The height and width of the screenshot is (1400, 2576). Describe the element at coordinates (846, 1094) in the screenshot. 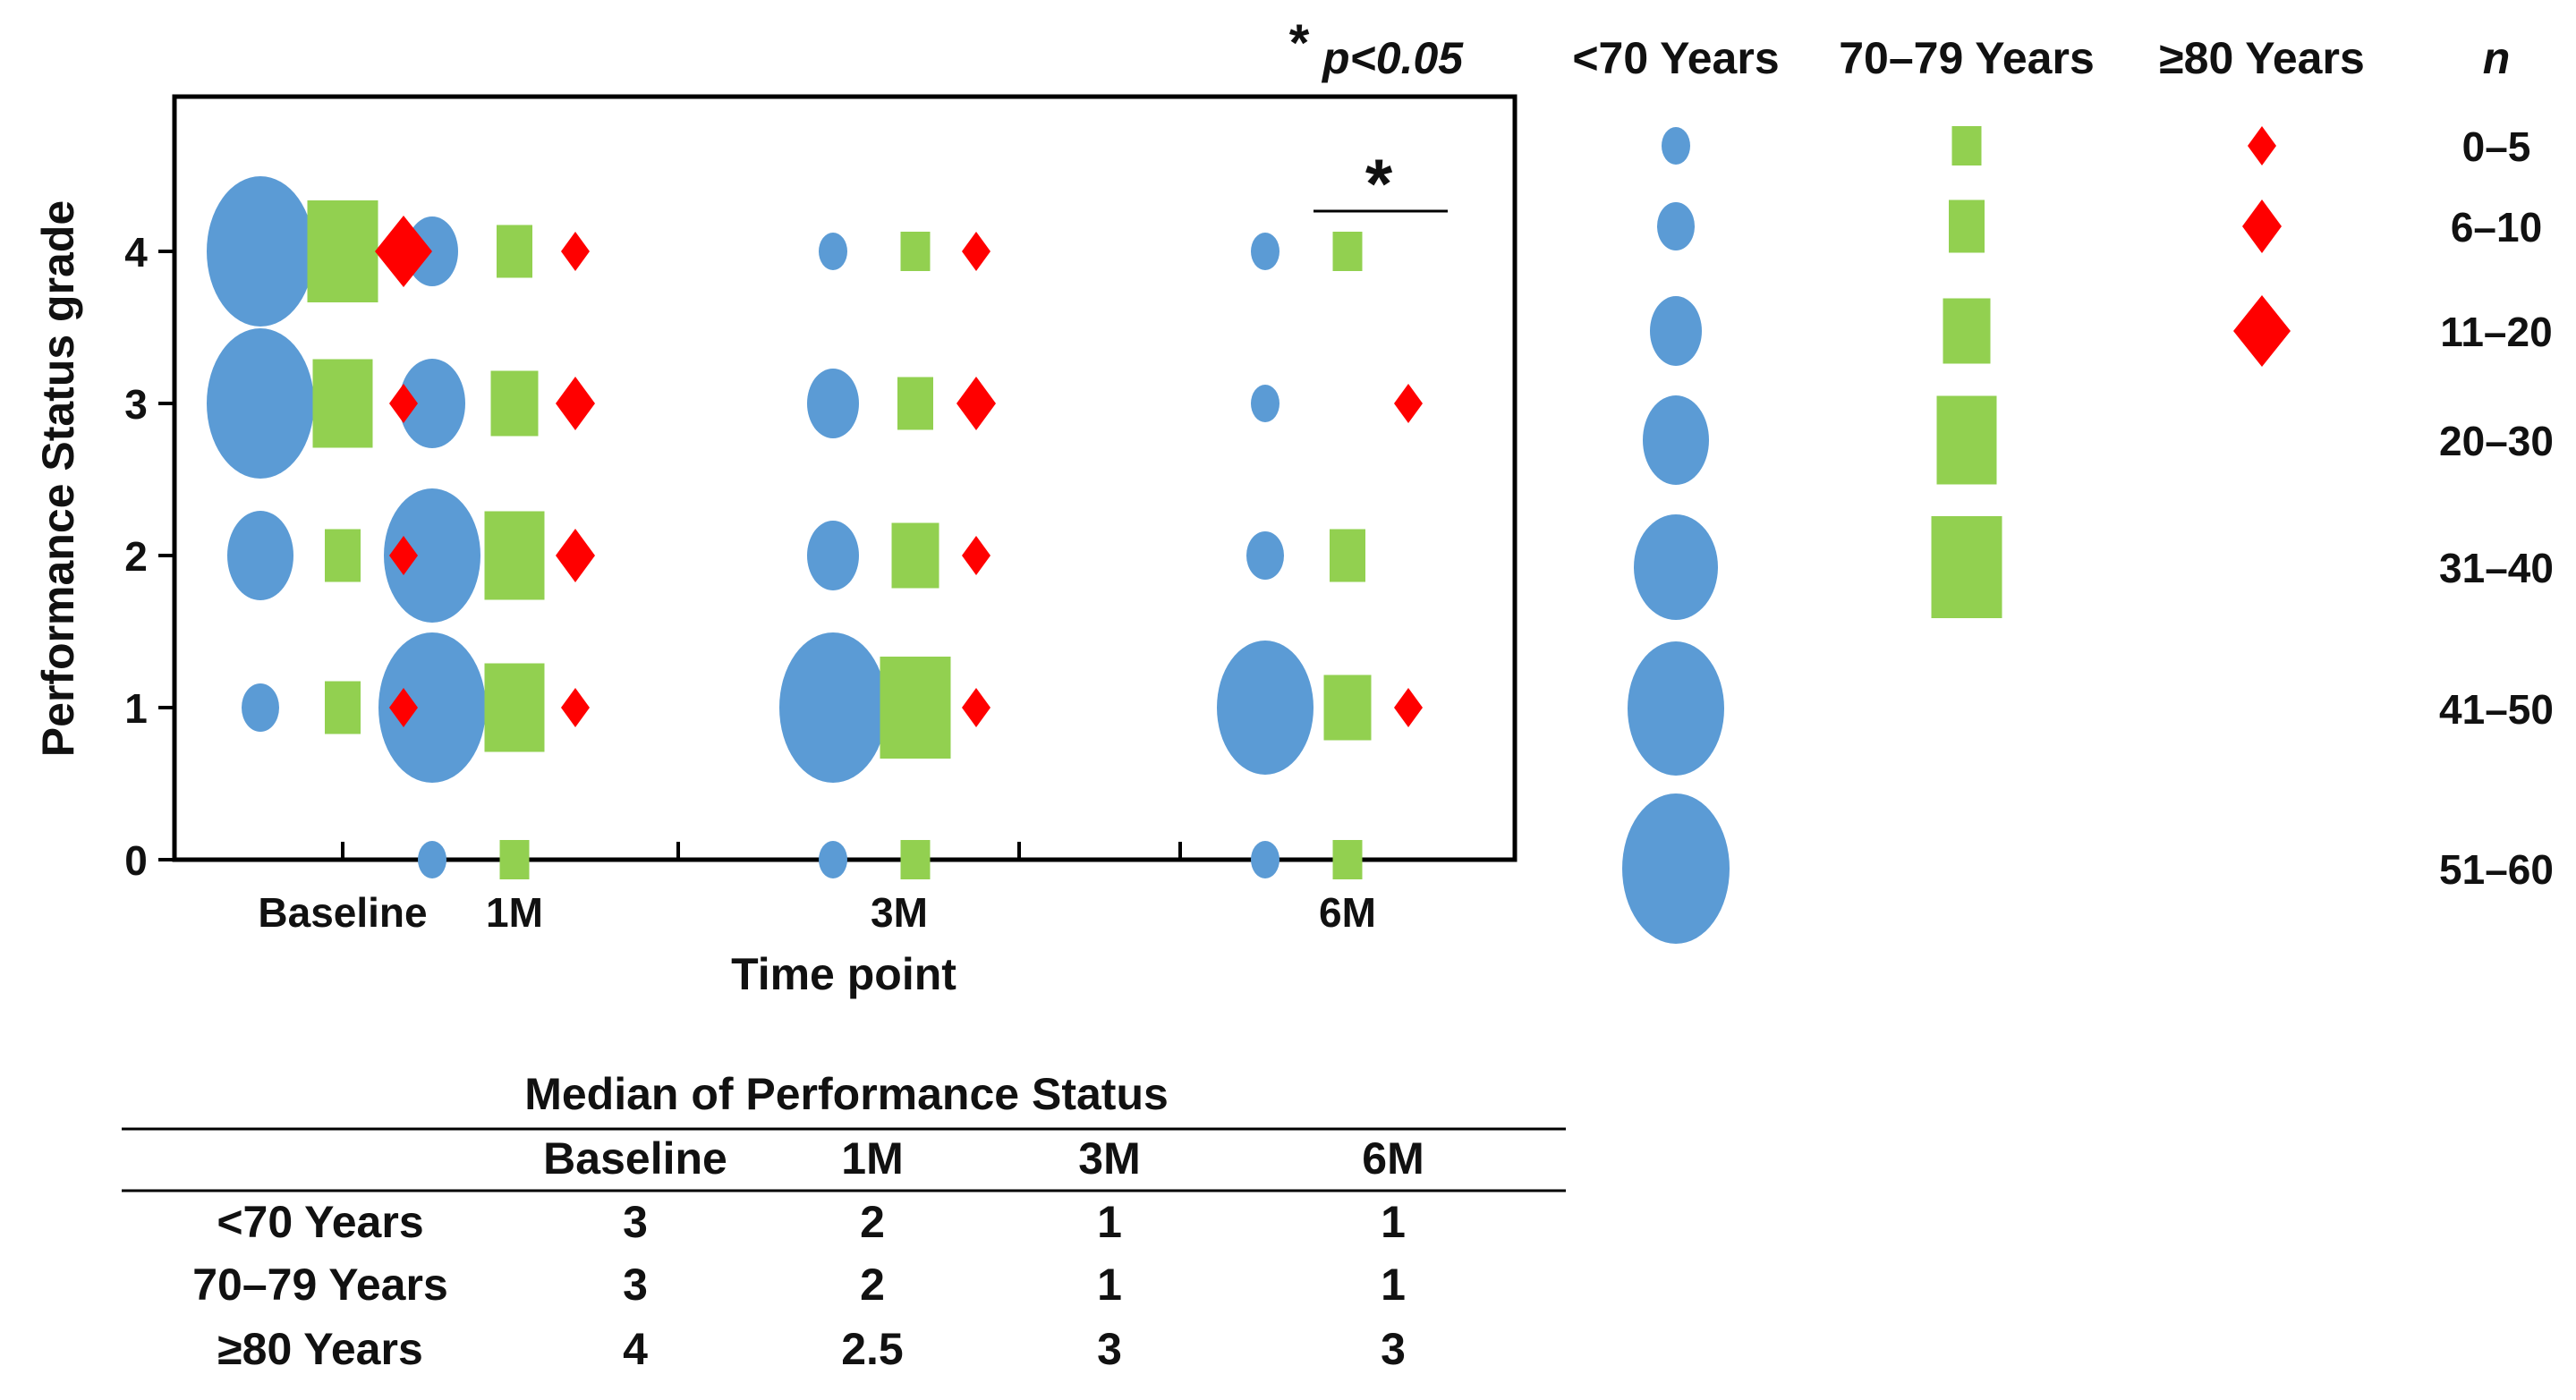

I see `table-title: Median of Performance Status` at that location.